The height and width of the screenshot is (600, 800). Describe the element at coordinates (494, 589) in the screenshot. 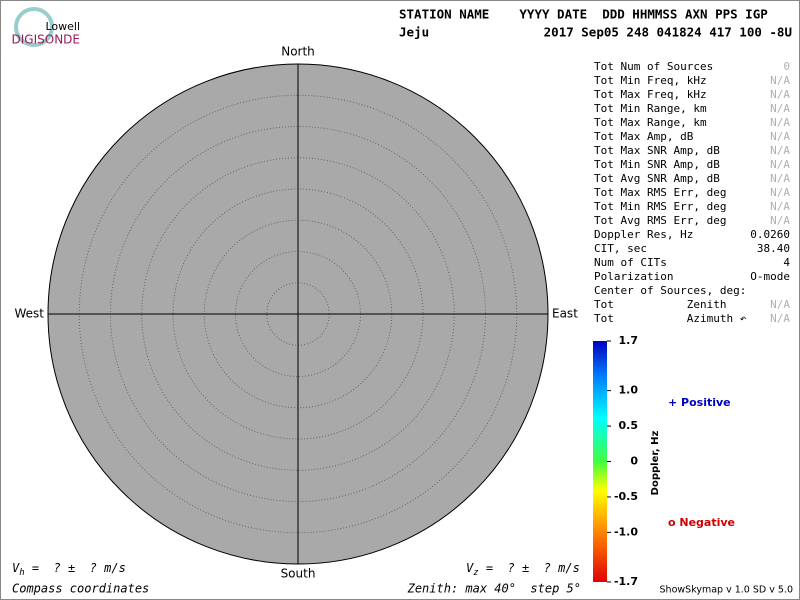

I see `zenith-info: Zenith: max 40° step 5°` at that location.